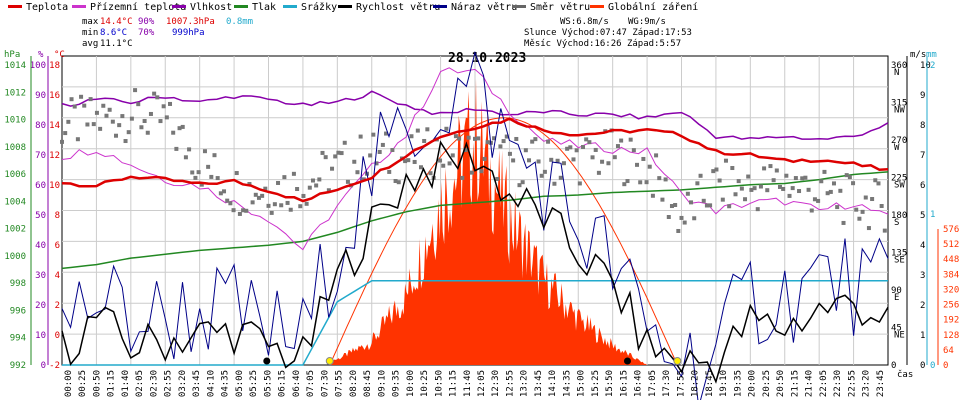 The image size is (966, 400). What do you see at coordinates (922, 126) in the screenshot?
I see `ws-tick: 8` at bounding box center [922, 126].